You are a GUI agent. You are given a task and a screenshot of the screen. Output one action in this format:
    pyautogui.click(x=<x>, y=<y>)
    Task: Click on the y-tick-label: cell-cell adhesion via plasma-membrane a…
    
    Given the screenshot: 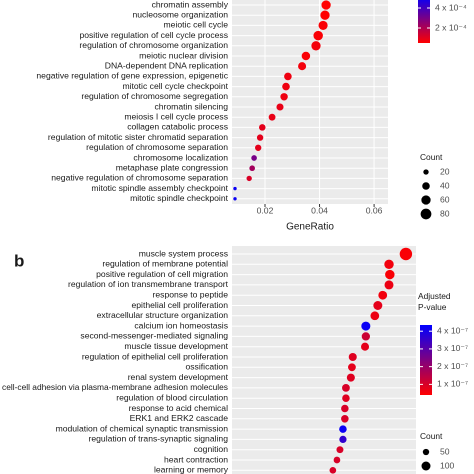 What is the action you would take?
    pyautogui.click(x=115, y=387)
    